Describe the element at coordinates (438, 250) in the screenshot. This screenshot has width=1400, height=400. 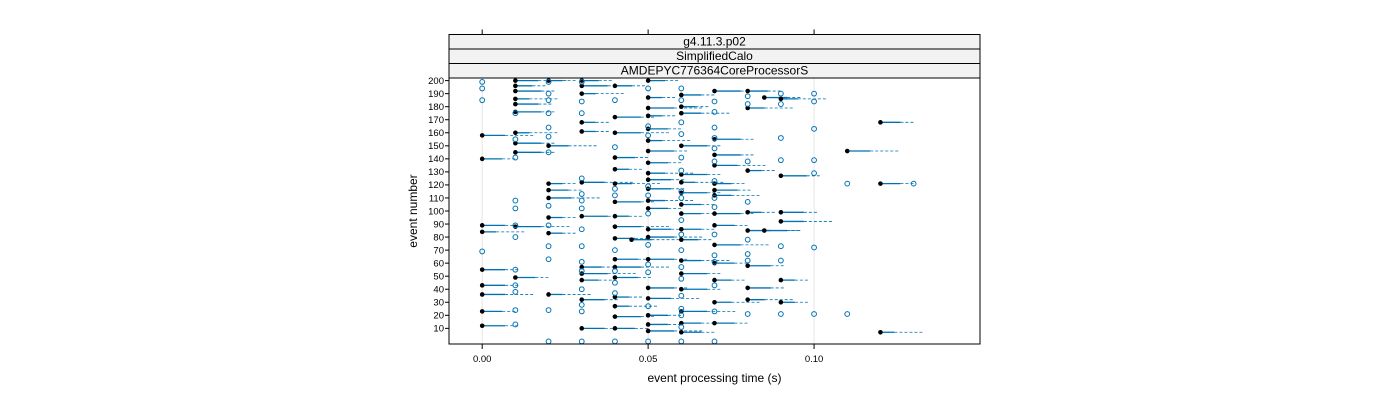
I see `y-tick-label: 70` at that location.